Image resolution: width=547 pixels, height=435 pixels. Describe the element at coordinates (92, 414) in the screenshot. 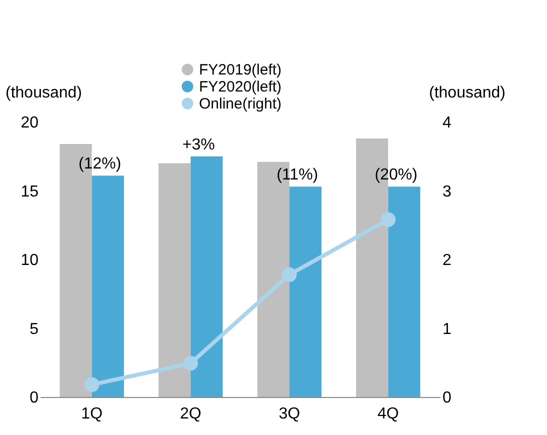

I see `x-tick-label: 1Q` at that location.